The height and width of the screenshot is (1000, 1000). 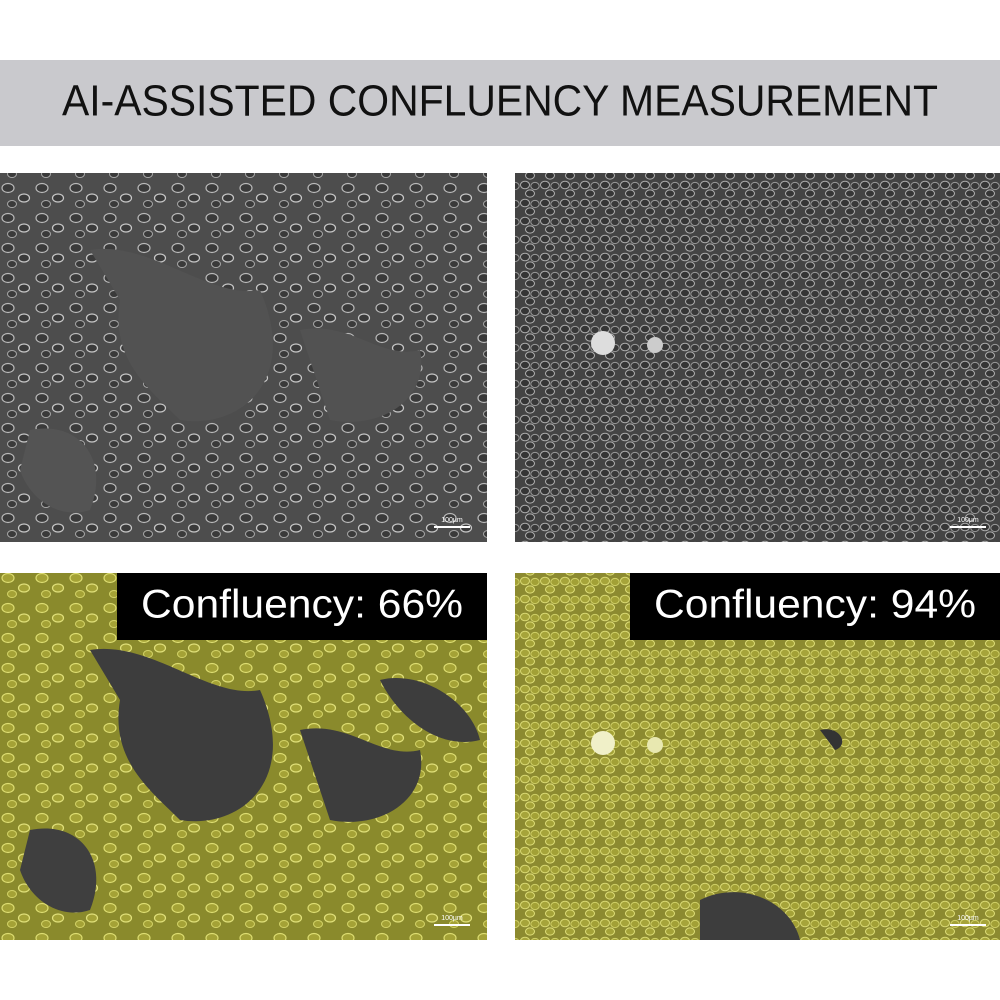 What do you see at coordinates (302, 605) in the screenshot?
I see `confluency-label: Confluency: 66%` at bounding box center [302, 605].